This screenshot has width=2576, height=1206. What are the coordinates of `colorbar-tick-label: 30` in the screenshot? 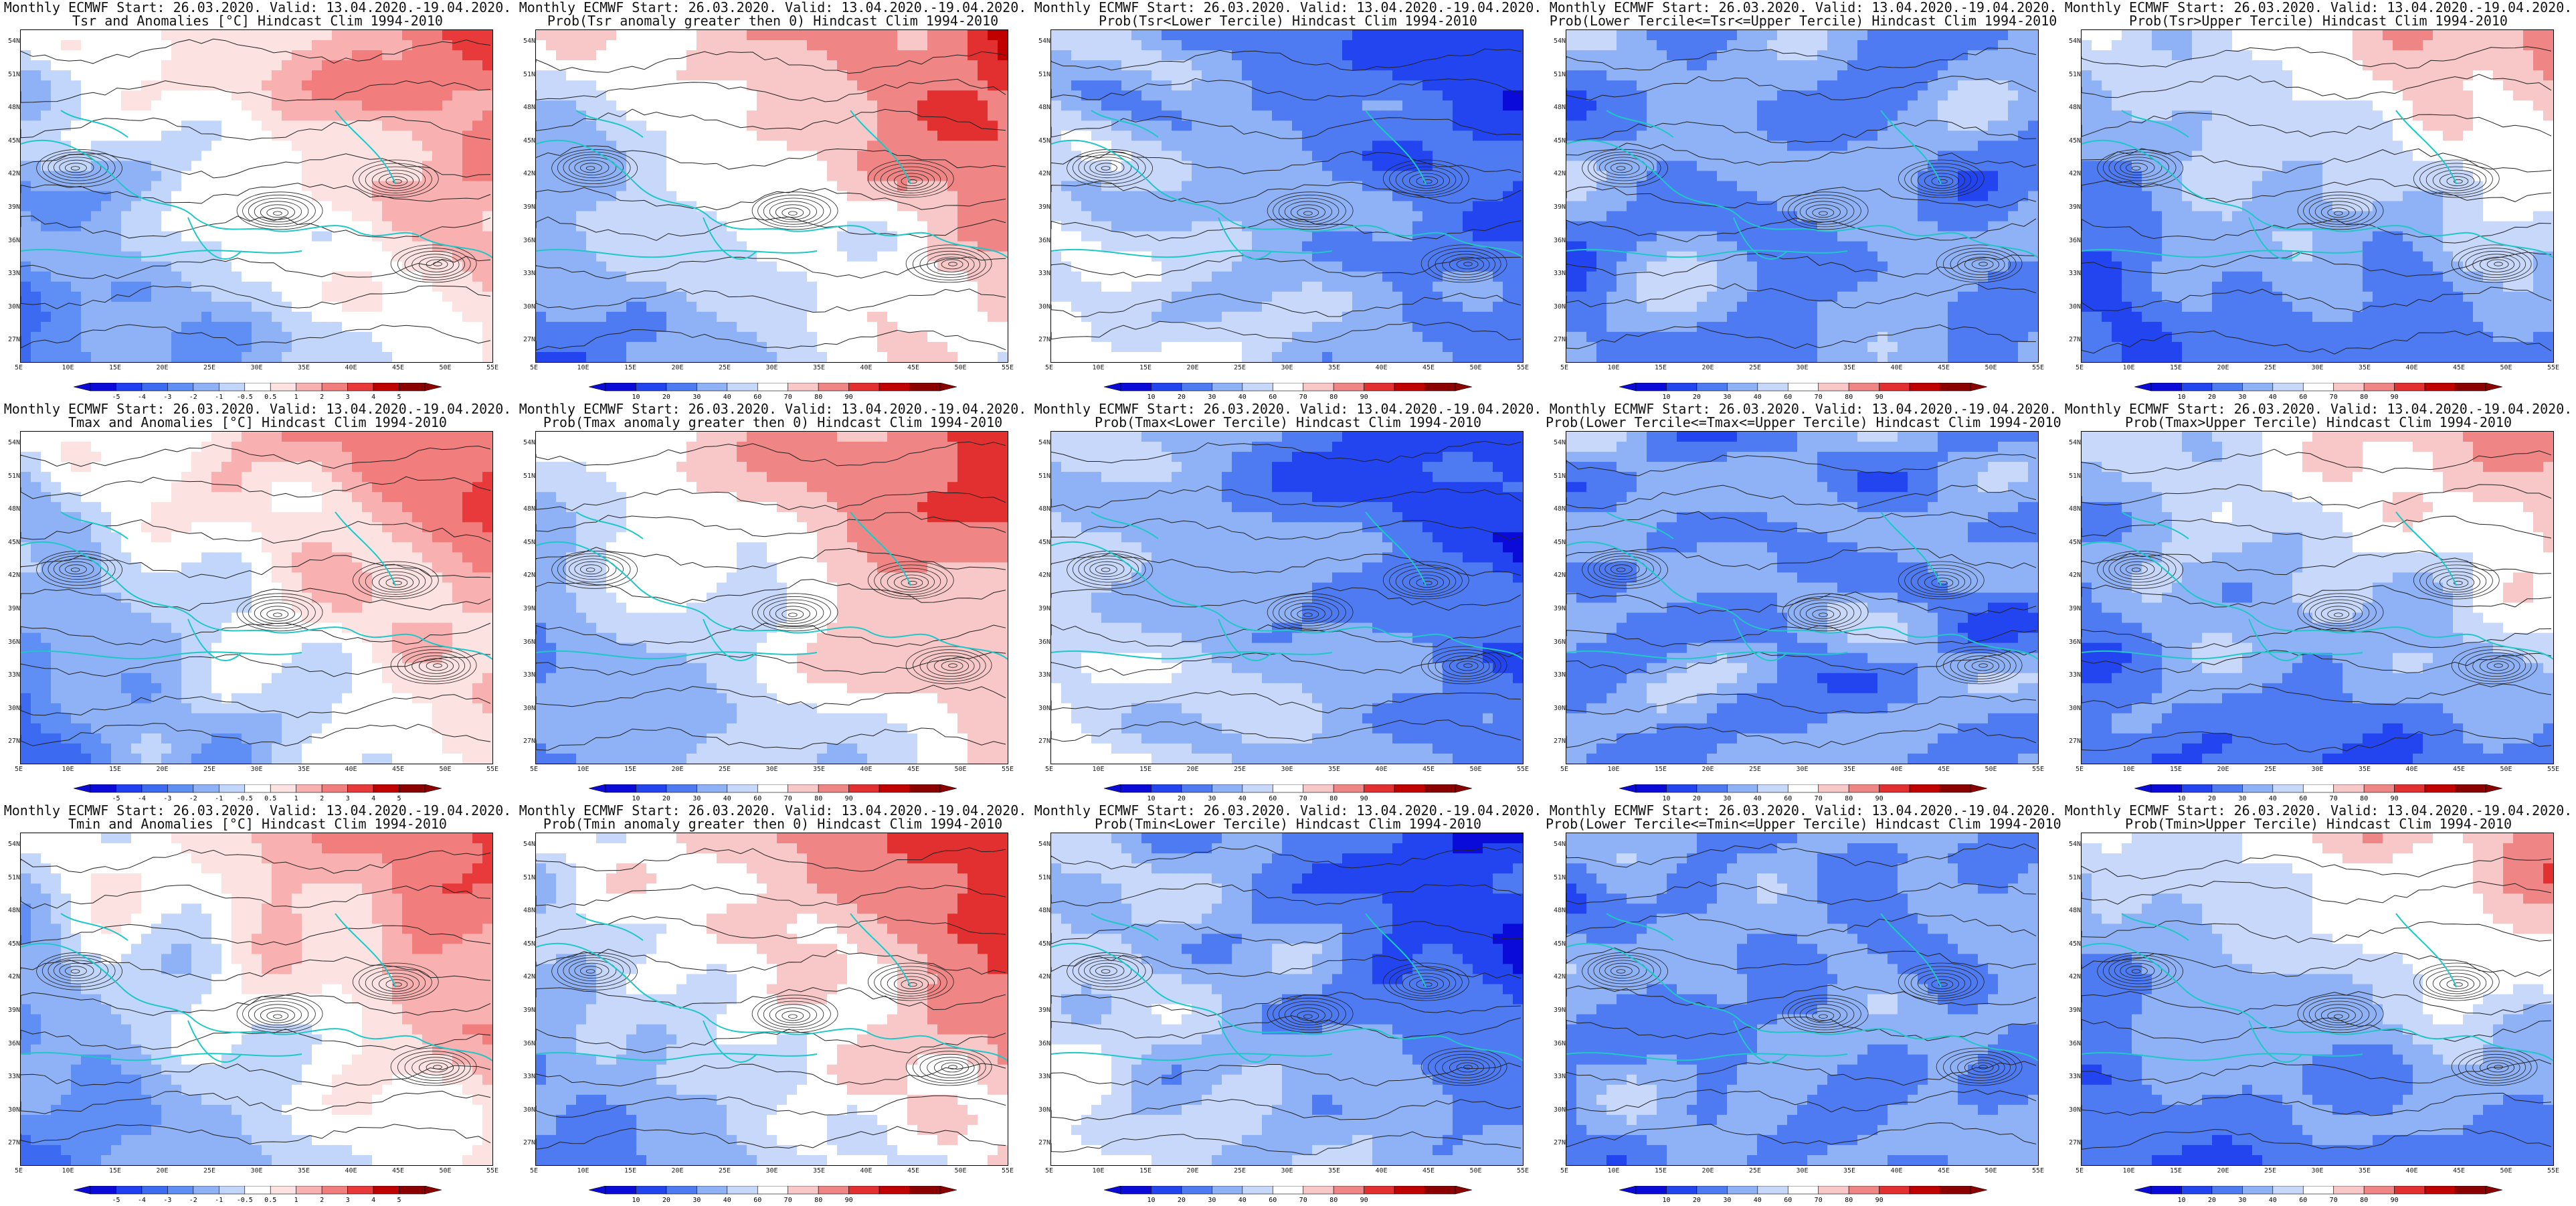 It's located at (1212, 397).